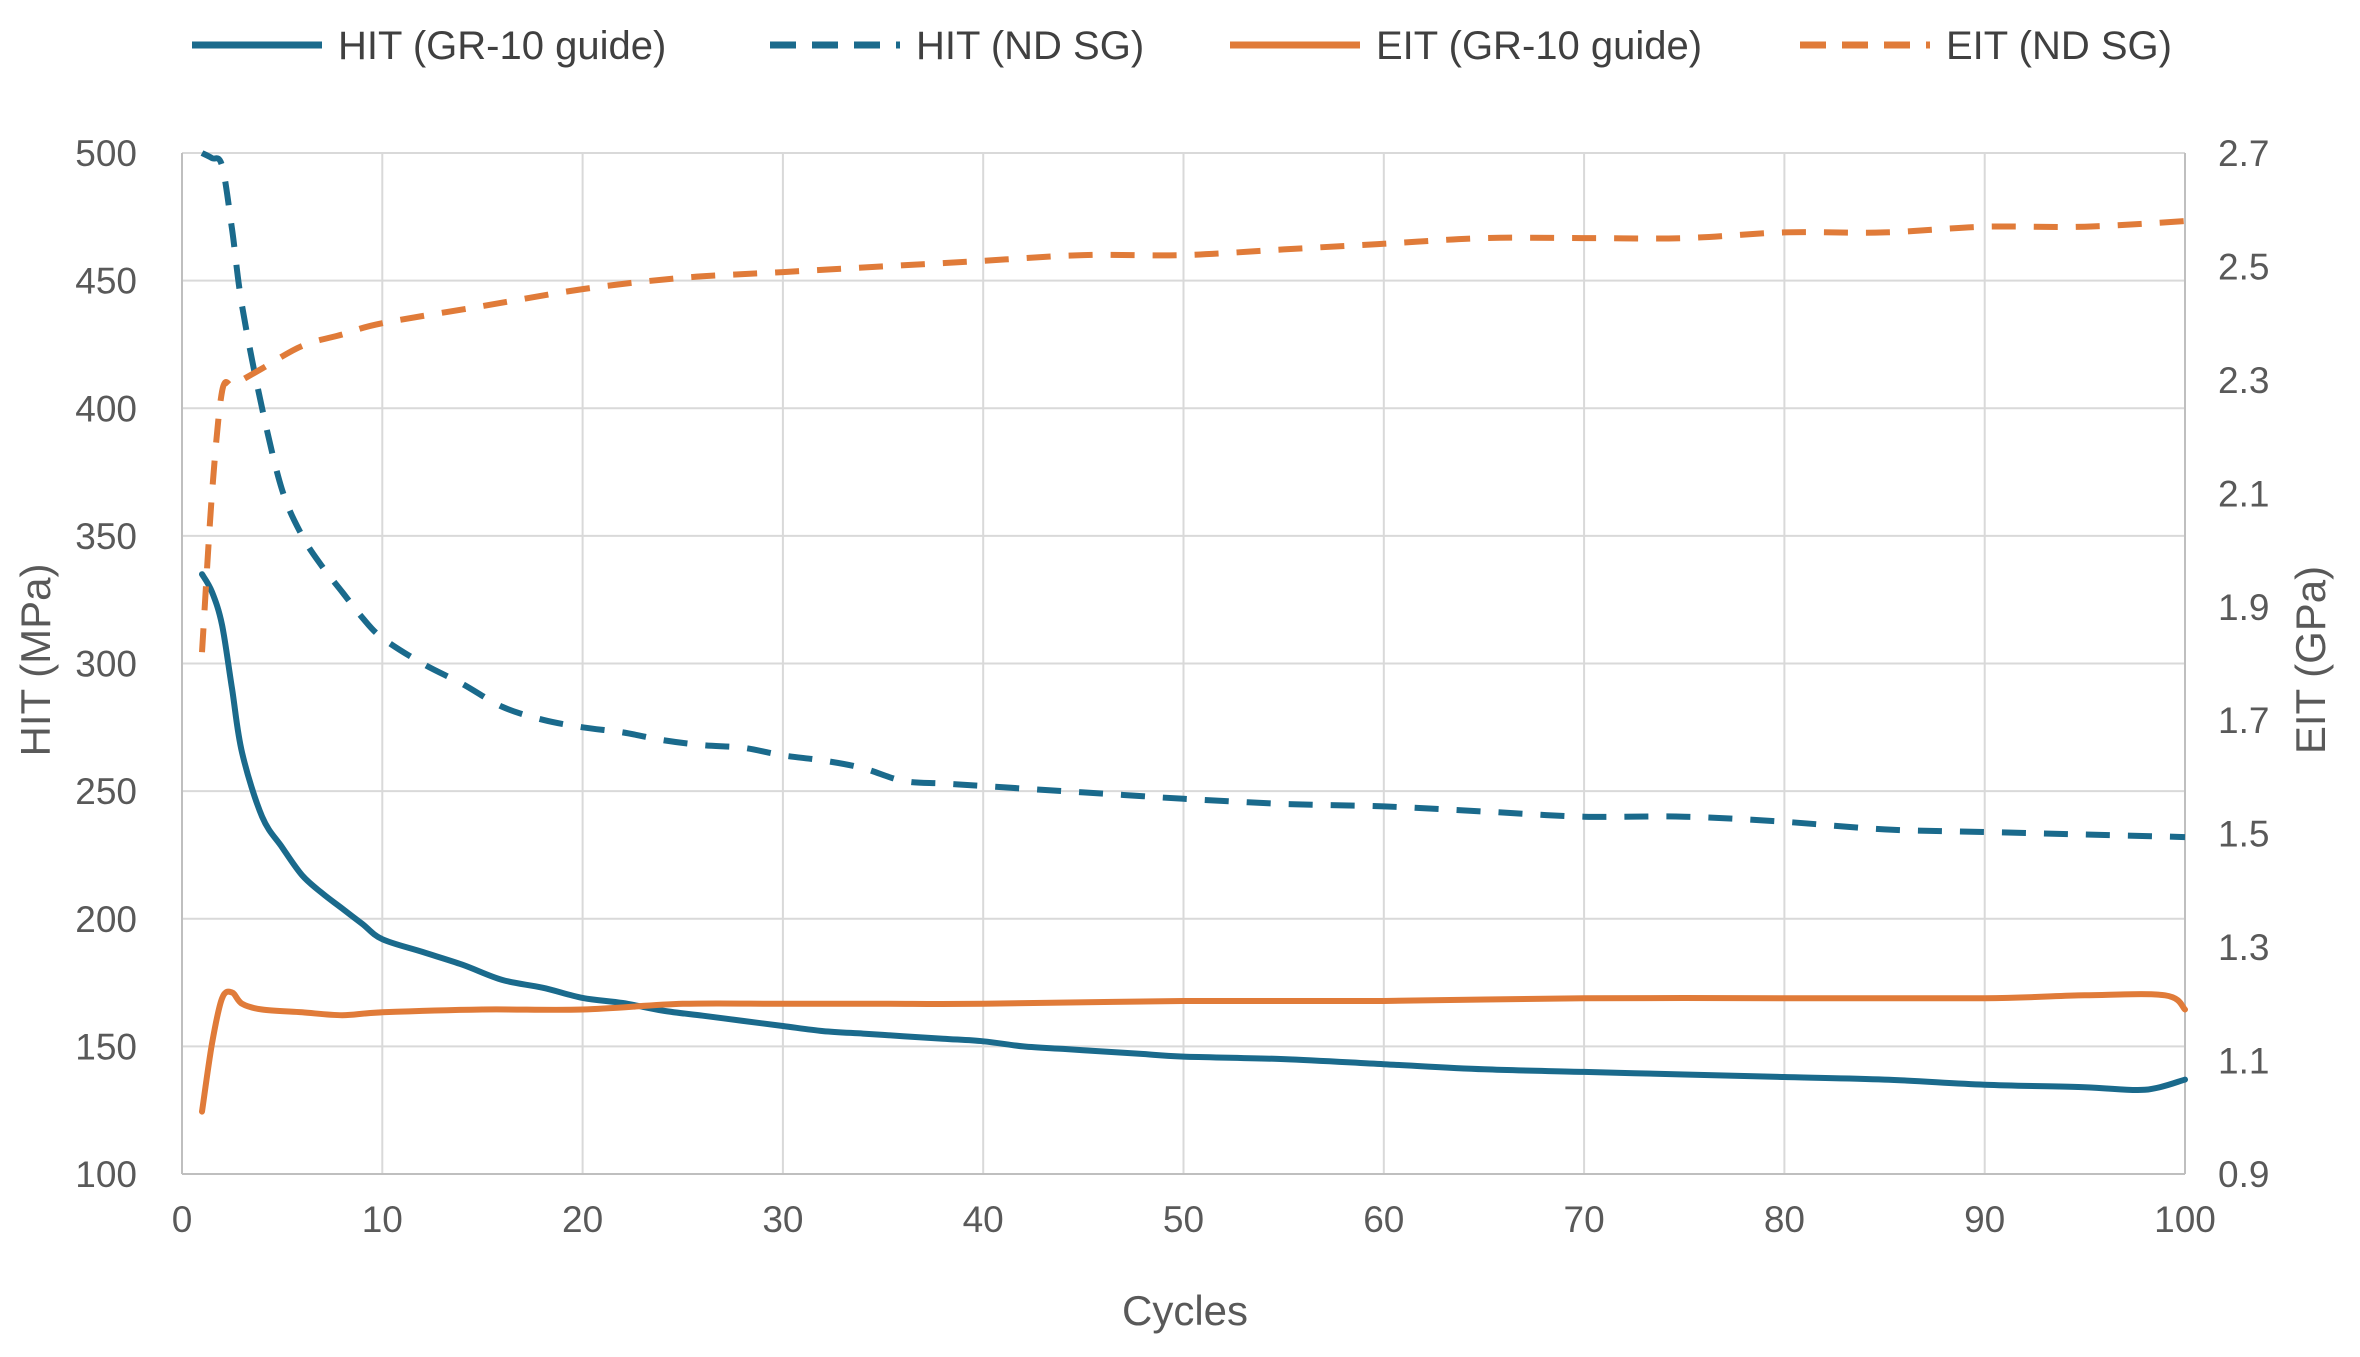 Image resolution: width=2360 pixels, height=1357 pixels. Describe the element at coordinates (2243, 153) in the screenshot. I see `y2-tick-label: 2.7` at that location.